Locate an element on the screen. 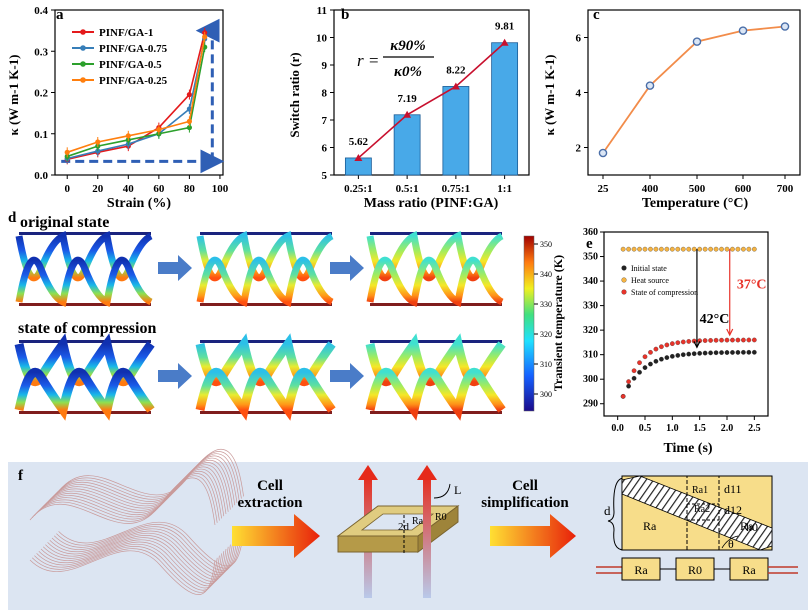  y-tick-label: 11 is located at coordinates (322, 11).